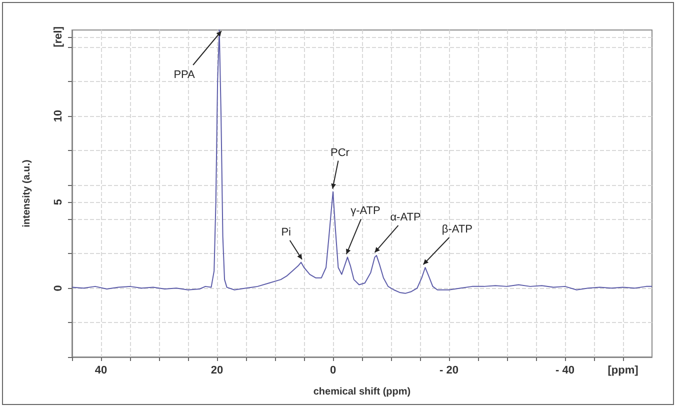 Image resolution: width=679 pixels, height=410 pixels. I want to click on x-tick-label: - 40, so click(565, 370).